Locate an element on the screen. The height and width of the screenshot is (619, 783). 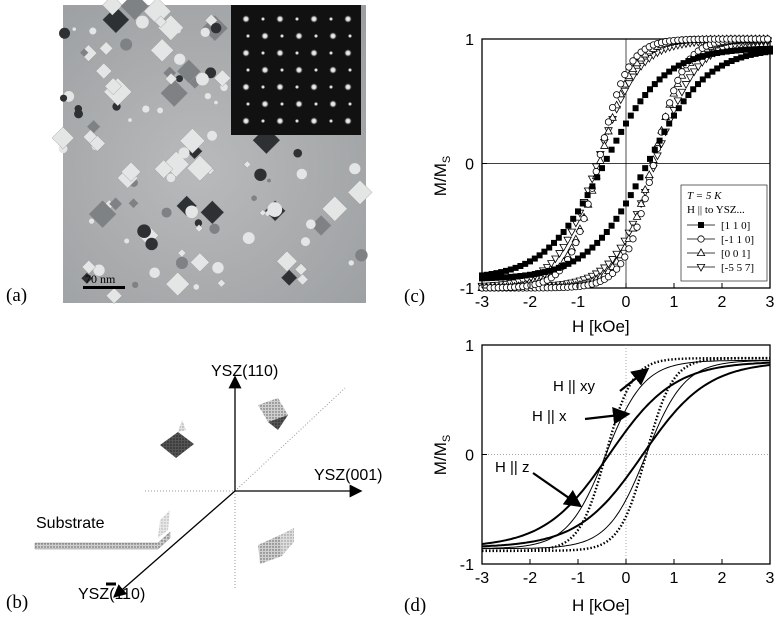
x-tick-label: 1 is located at coordinates (674, 578).